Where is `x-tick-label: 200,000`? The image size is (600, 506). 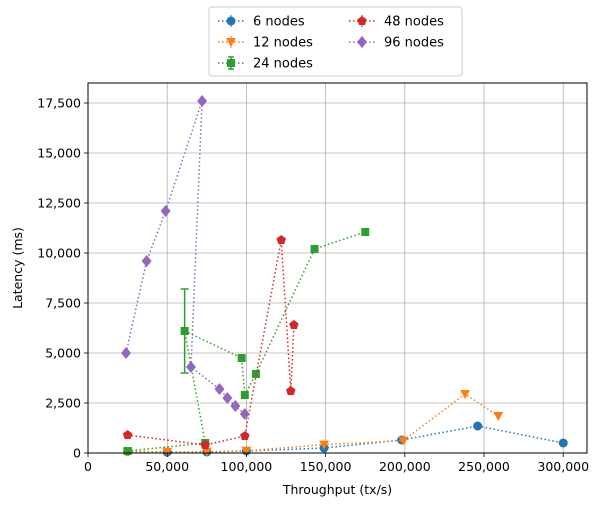 x-tick-label: 200,000 is located at coordinates (405, 466).